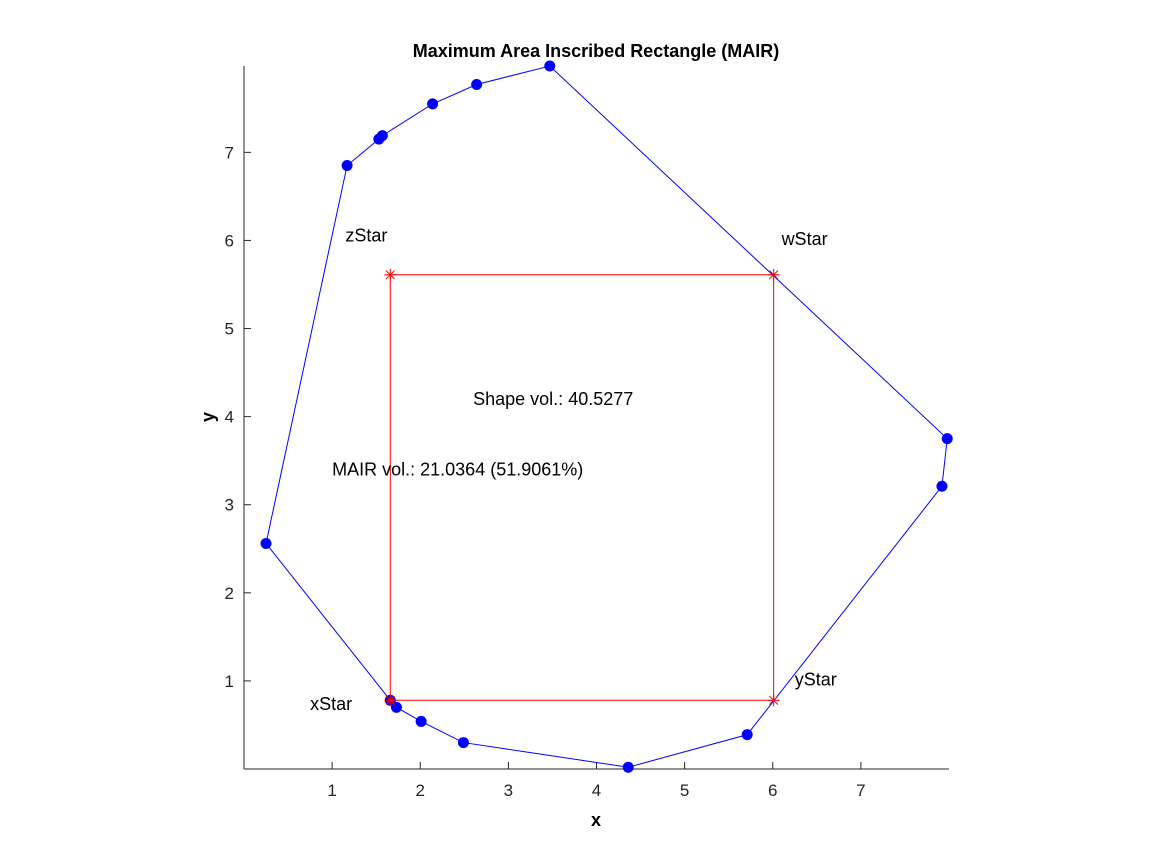 Image resolution: width=1152 pixels, height=864 pixels. What do you see at coordinates (553, 399) in the screenshot?
I see `annotation-shape-vol: Shape vol.: 40.5277` at bounding box center [553, 399].